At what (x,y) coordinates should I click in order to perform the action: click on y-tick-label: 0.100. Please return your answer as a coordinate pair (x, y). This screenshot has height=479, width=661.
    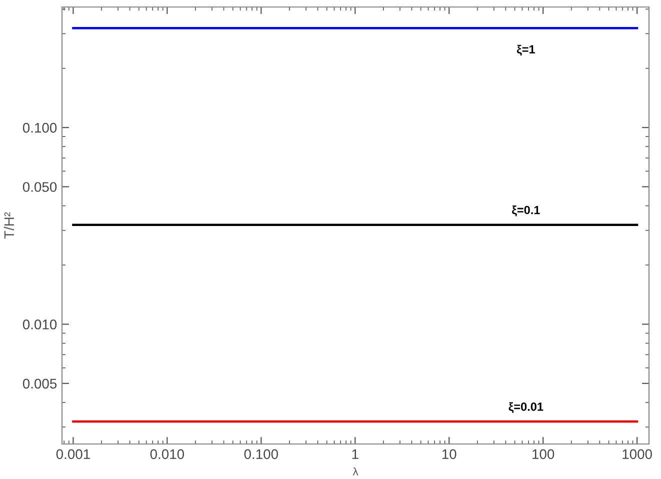
    Looking at the image, I should click on (39, 127).